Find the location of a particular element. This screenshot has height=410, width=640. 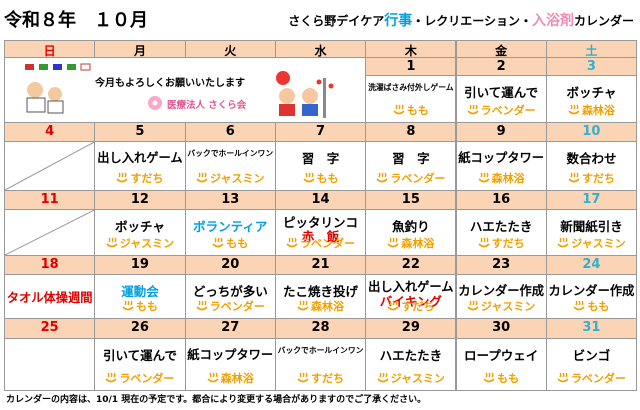

day-cell: 紙コップタワー 森林浴 is located at coordinates (230, 364).